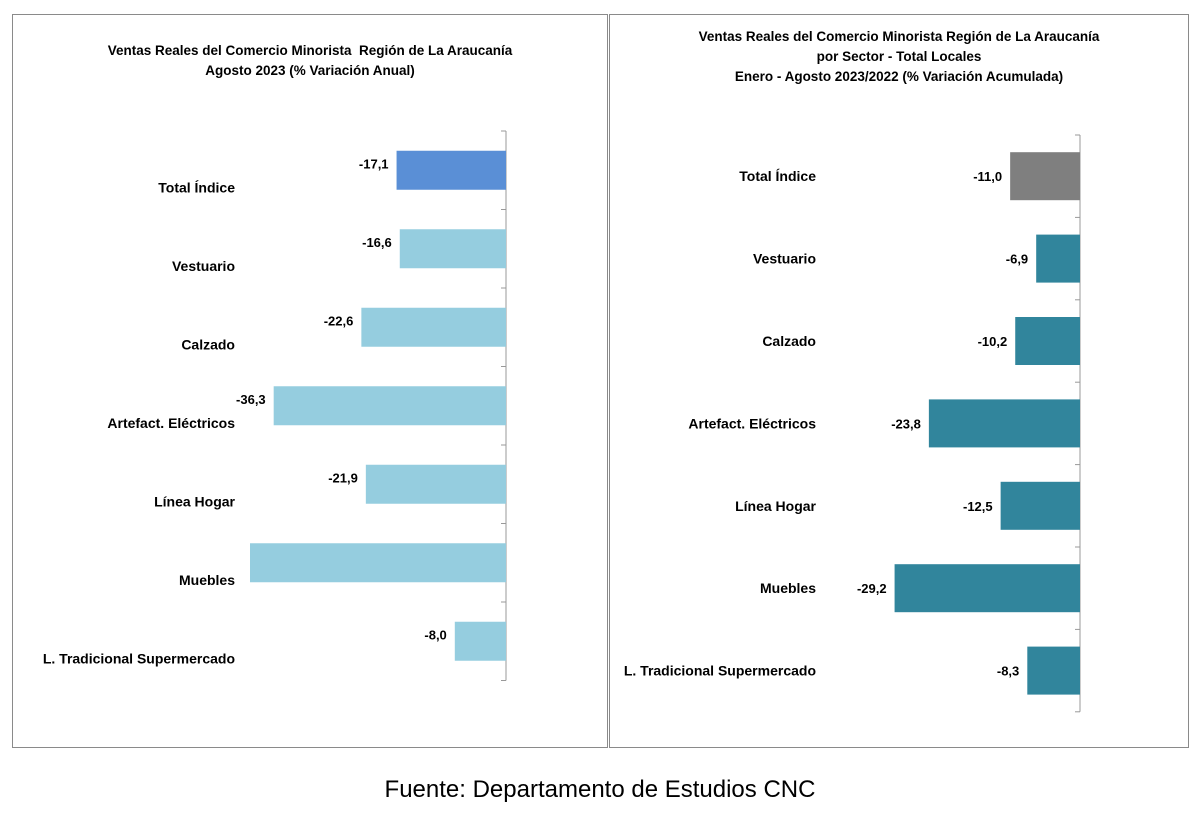 The width and height of the screenshot is (1200, 815). I want to click on chart-title-line: por Sector - Total Locales, so click(899, 56).